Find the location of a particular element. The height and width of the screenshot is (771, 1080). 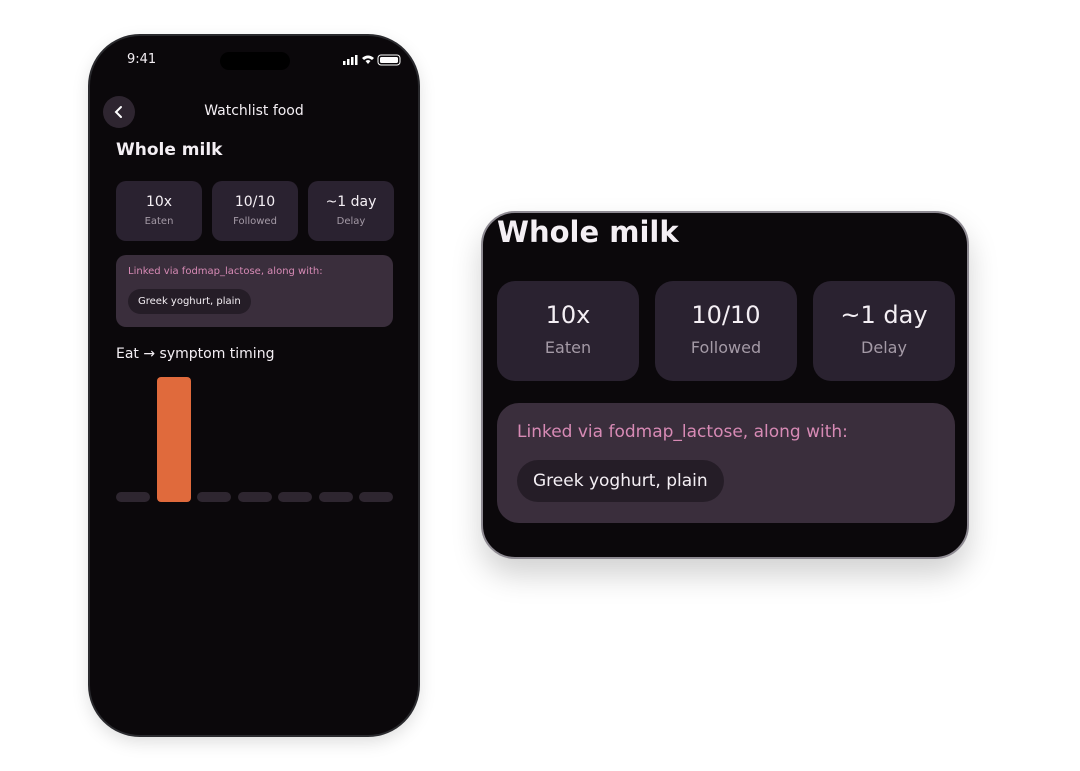

back-button is located at coordinates (119, 112).